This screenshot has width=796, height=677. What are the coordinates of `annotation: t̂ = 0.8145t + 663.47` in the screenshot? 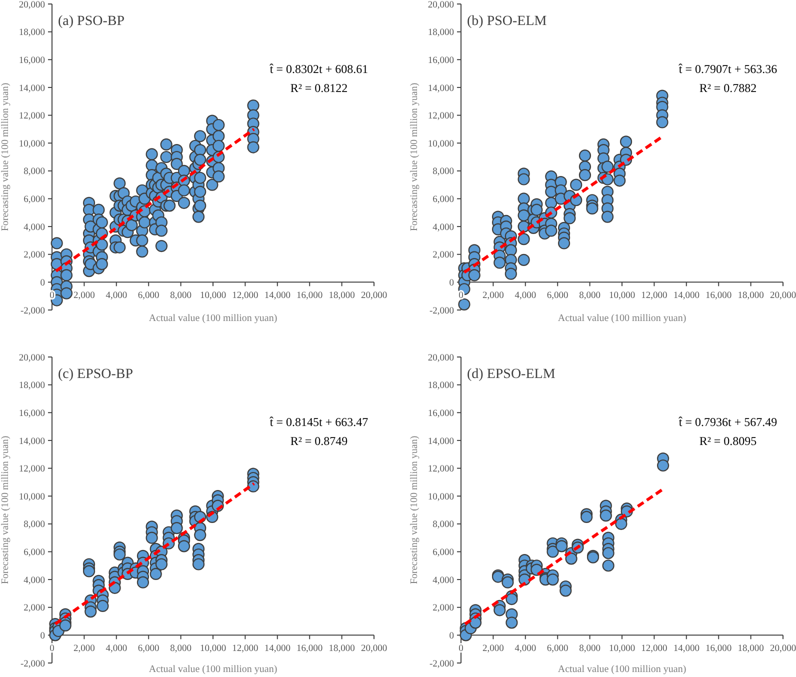 It's located at (319, 422).